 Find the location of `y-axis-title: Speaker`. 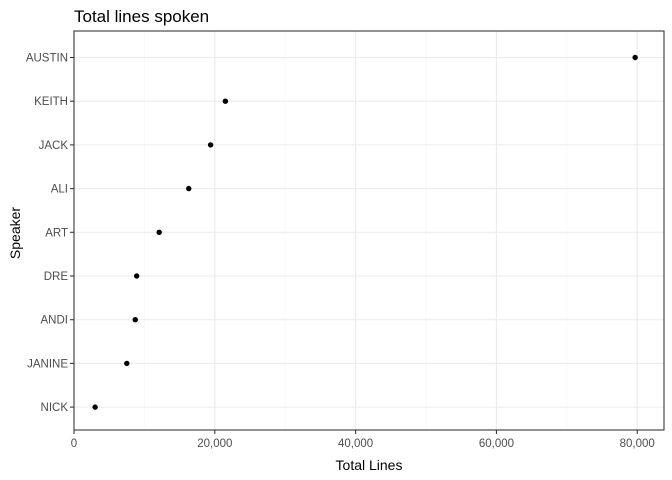

y-axis-title: Speaker is located at coordinates (15, 233).